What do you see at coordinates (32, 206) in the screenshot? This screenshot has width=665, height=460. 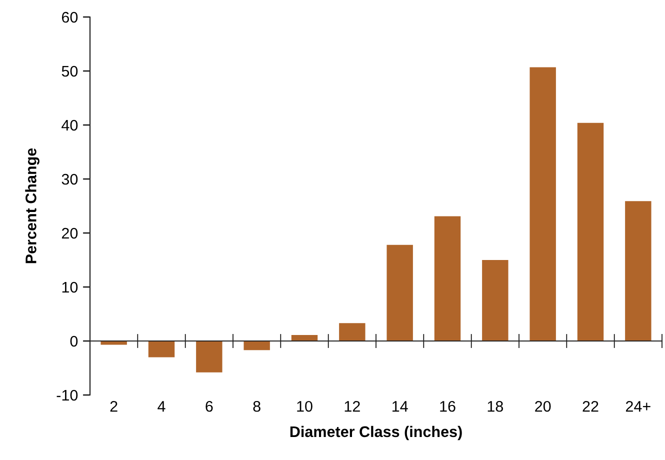 I see `y-axis-title: Percent Change` at bounding box center [32, 206].